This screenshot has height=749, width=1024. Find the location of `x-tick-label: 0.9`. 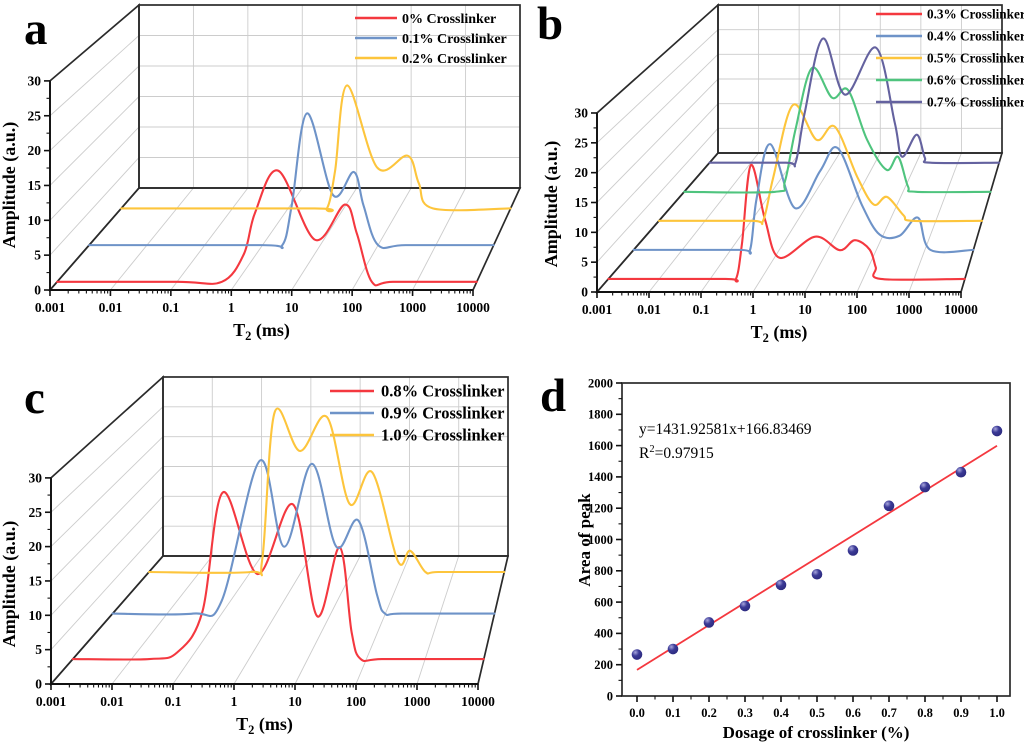

x-tick-label: 0.9 is located at coordinates (961, 713).